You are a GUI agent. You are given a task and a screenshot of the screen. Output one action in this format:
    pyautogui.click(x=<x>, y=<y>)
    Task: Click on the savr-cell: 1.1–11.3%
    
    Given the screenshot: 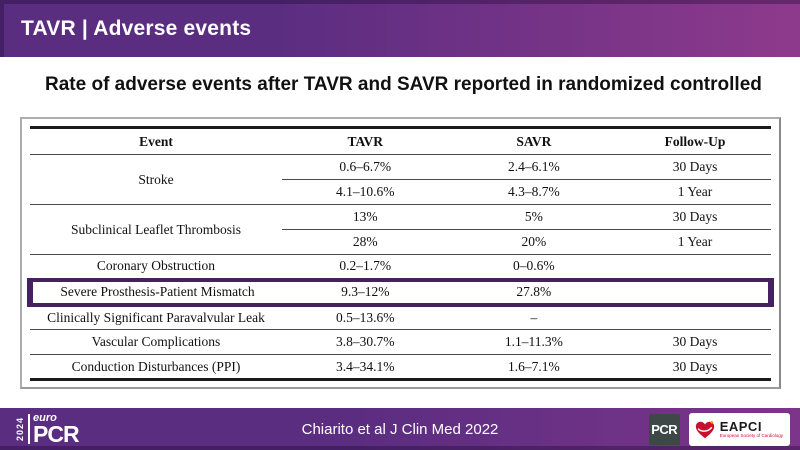 What is the action you would take?
    pyautogui.click(x=534, y=342)
    